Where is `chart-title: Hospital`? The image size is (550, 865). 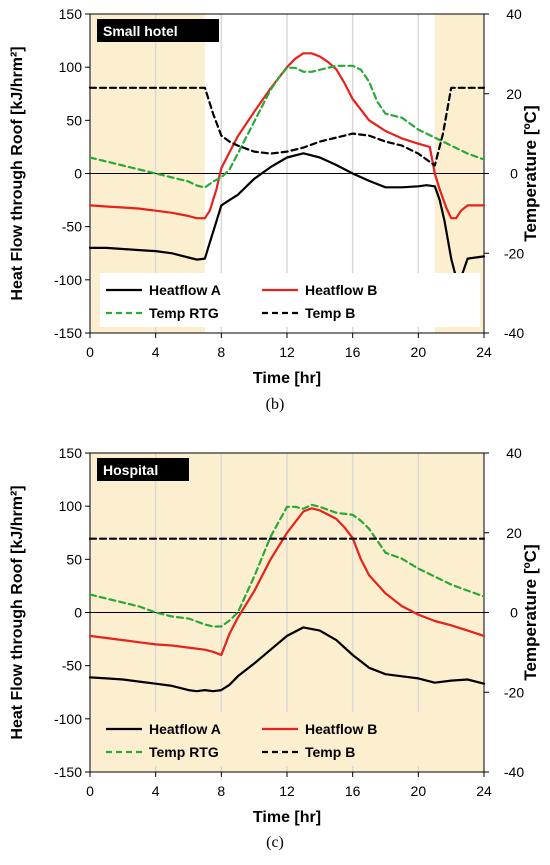 chart-title: Hospital is located at coordinates (130, 470).